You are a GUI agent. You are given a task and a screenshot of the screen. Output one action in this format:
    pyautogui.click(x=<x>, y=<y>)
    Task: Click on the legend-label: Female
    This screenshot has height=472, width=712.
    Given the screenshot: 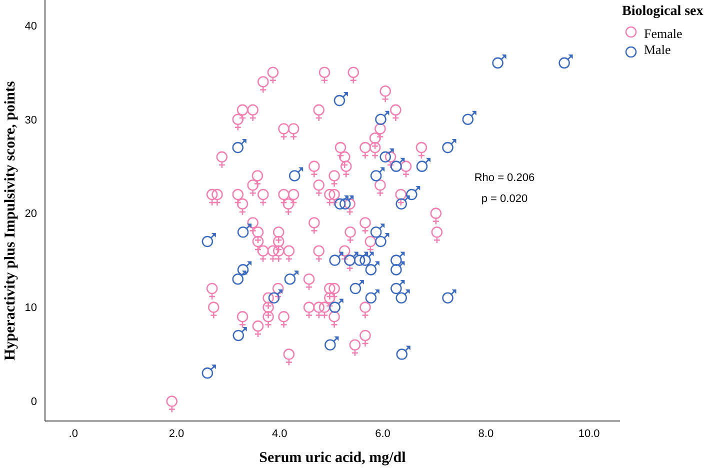 What is the action you would take?
    pyautogui.click(x=663, y=34)
    